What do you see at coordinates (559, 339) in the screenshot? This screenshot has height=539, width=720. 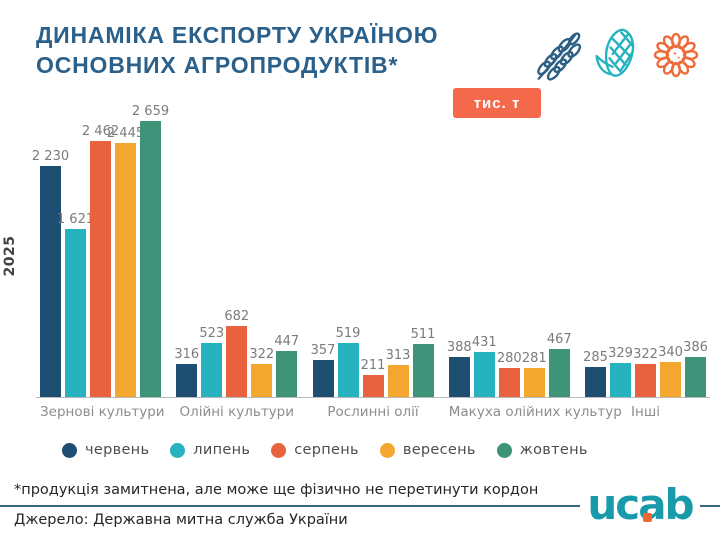 I see `bar-value-label: 467` at bounding box center [559, 339].